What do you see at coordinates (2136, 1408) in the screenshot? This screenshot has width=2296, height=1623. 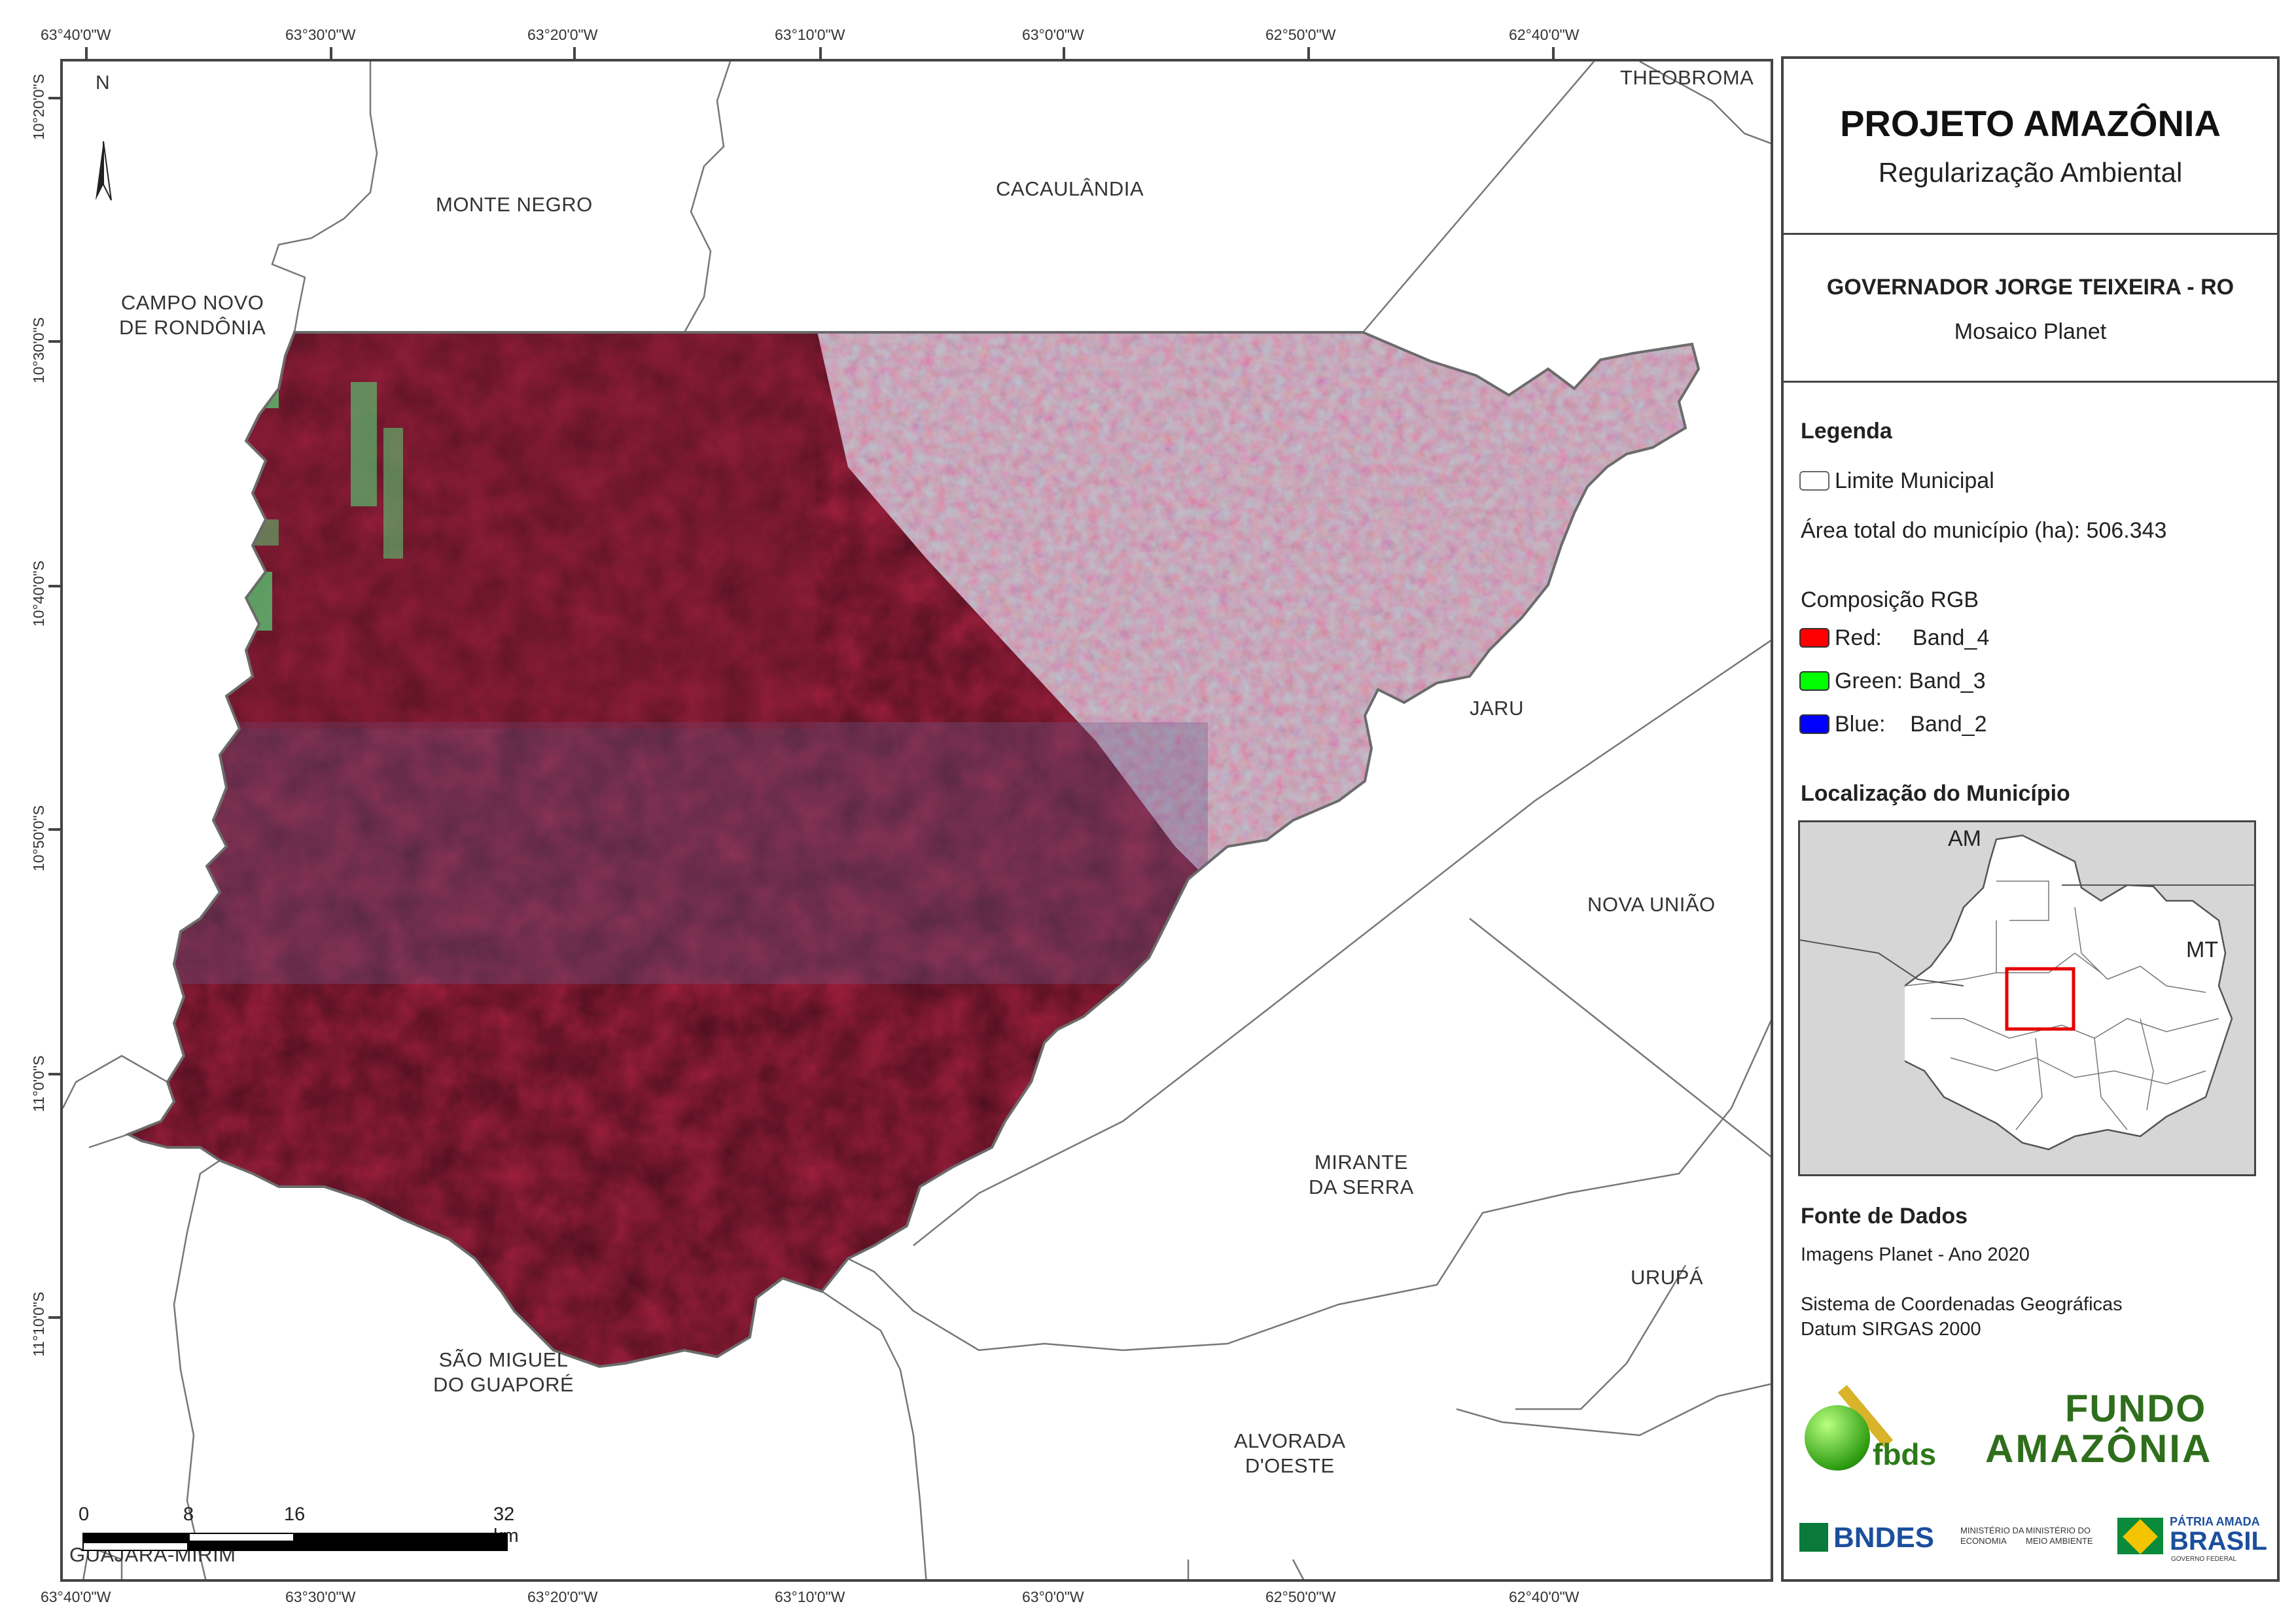 I see `fundo-text: FUNDO` at bounding box center [2136, 1408].